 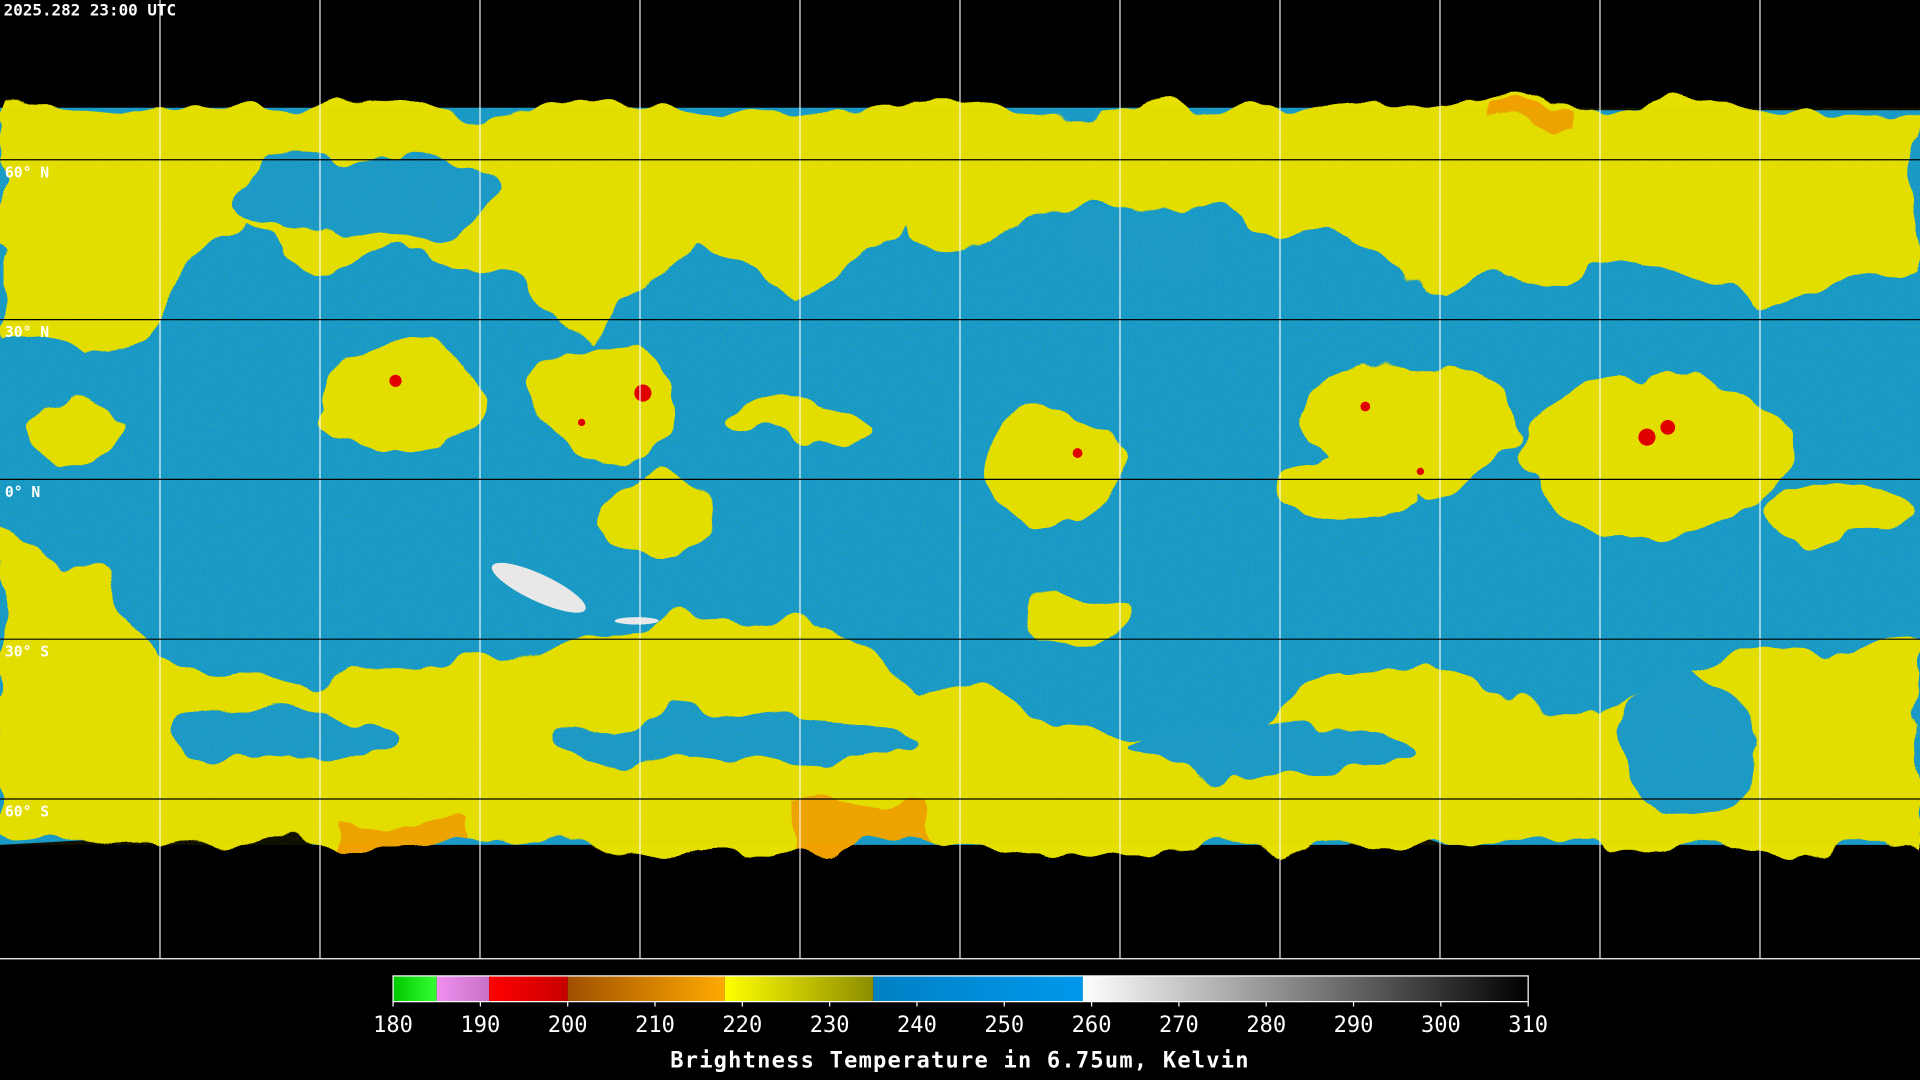 What do you see at coordinates (742, 1025) in the screenshot?
I see `colorbar-tick-label: 220` at bounding box center [742, 1025].